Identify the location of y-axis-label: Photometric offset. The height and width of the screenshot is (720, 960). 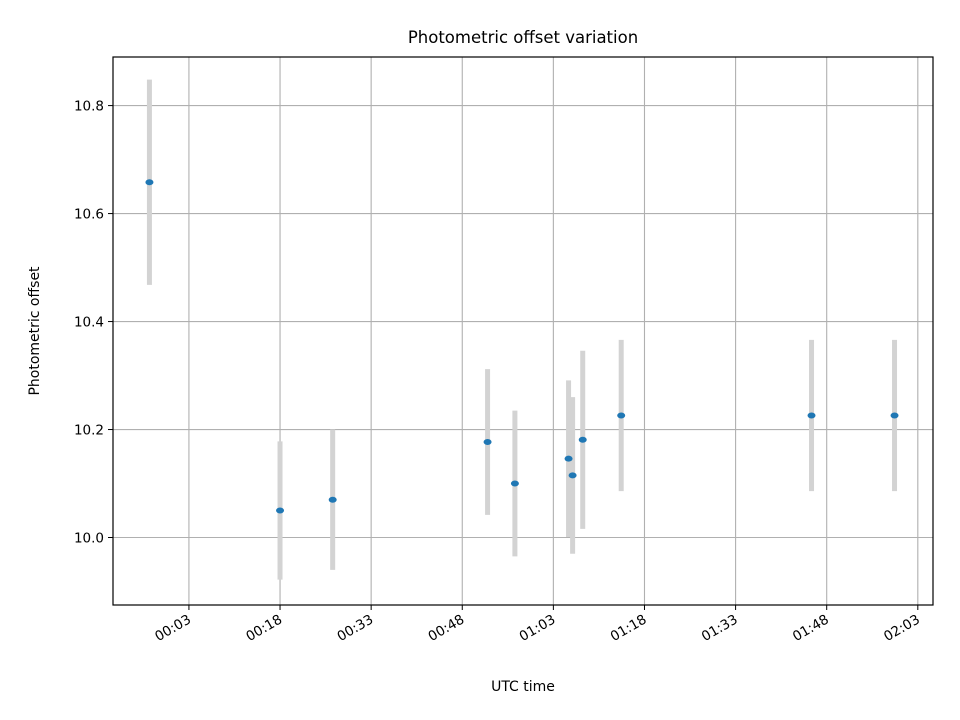
(35, 331).